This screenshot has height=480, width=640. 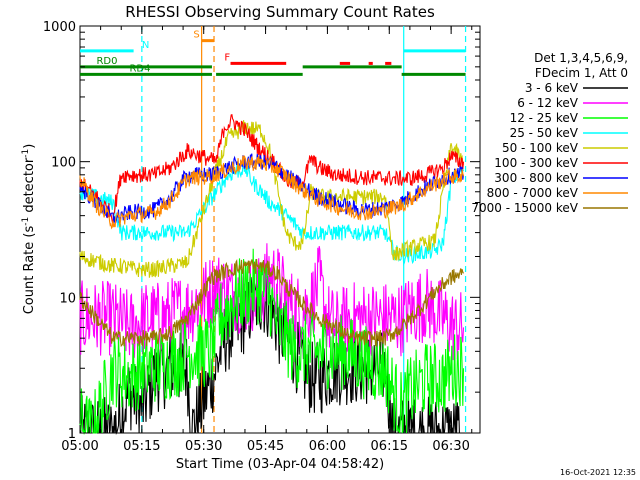 I want to click on y-tick-label: 1000, so click(x=59, y=27).